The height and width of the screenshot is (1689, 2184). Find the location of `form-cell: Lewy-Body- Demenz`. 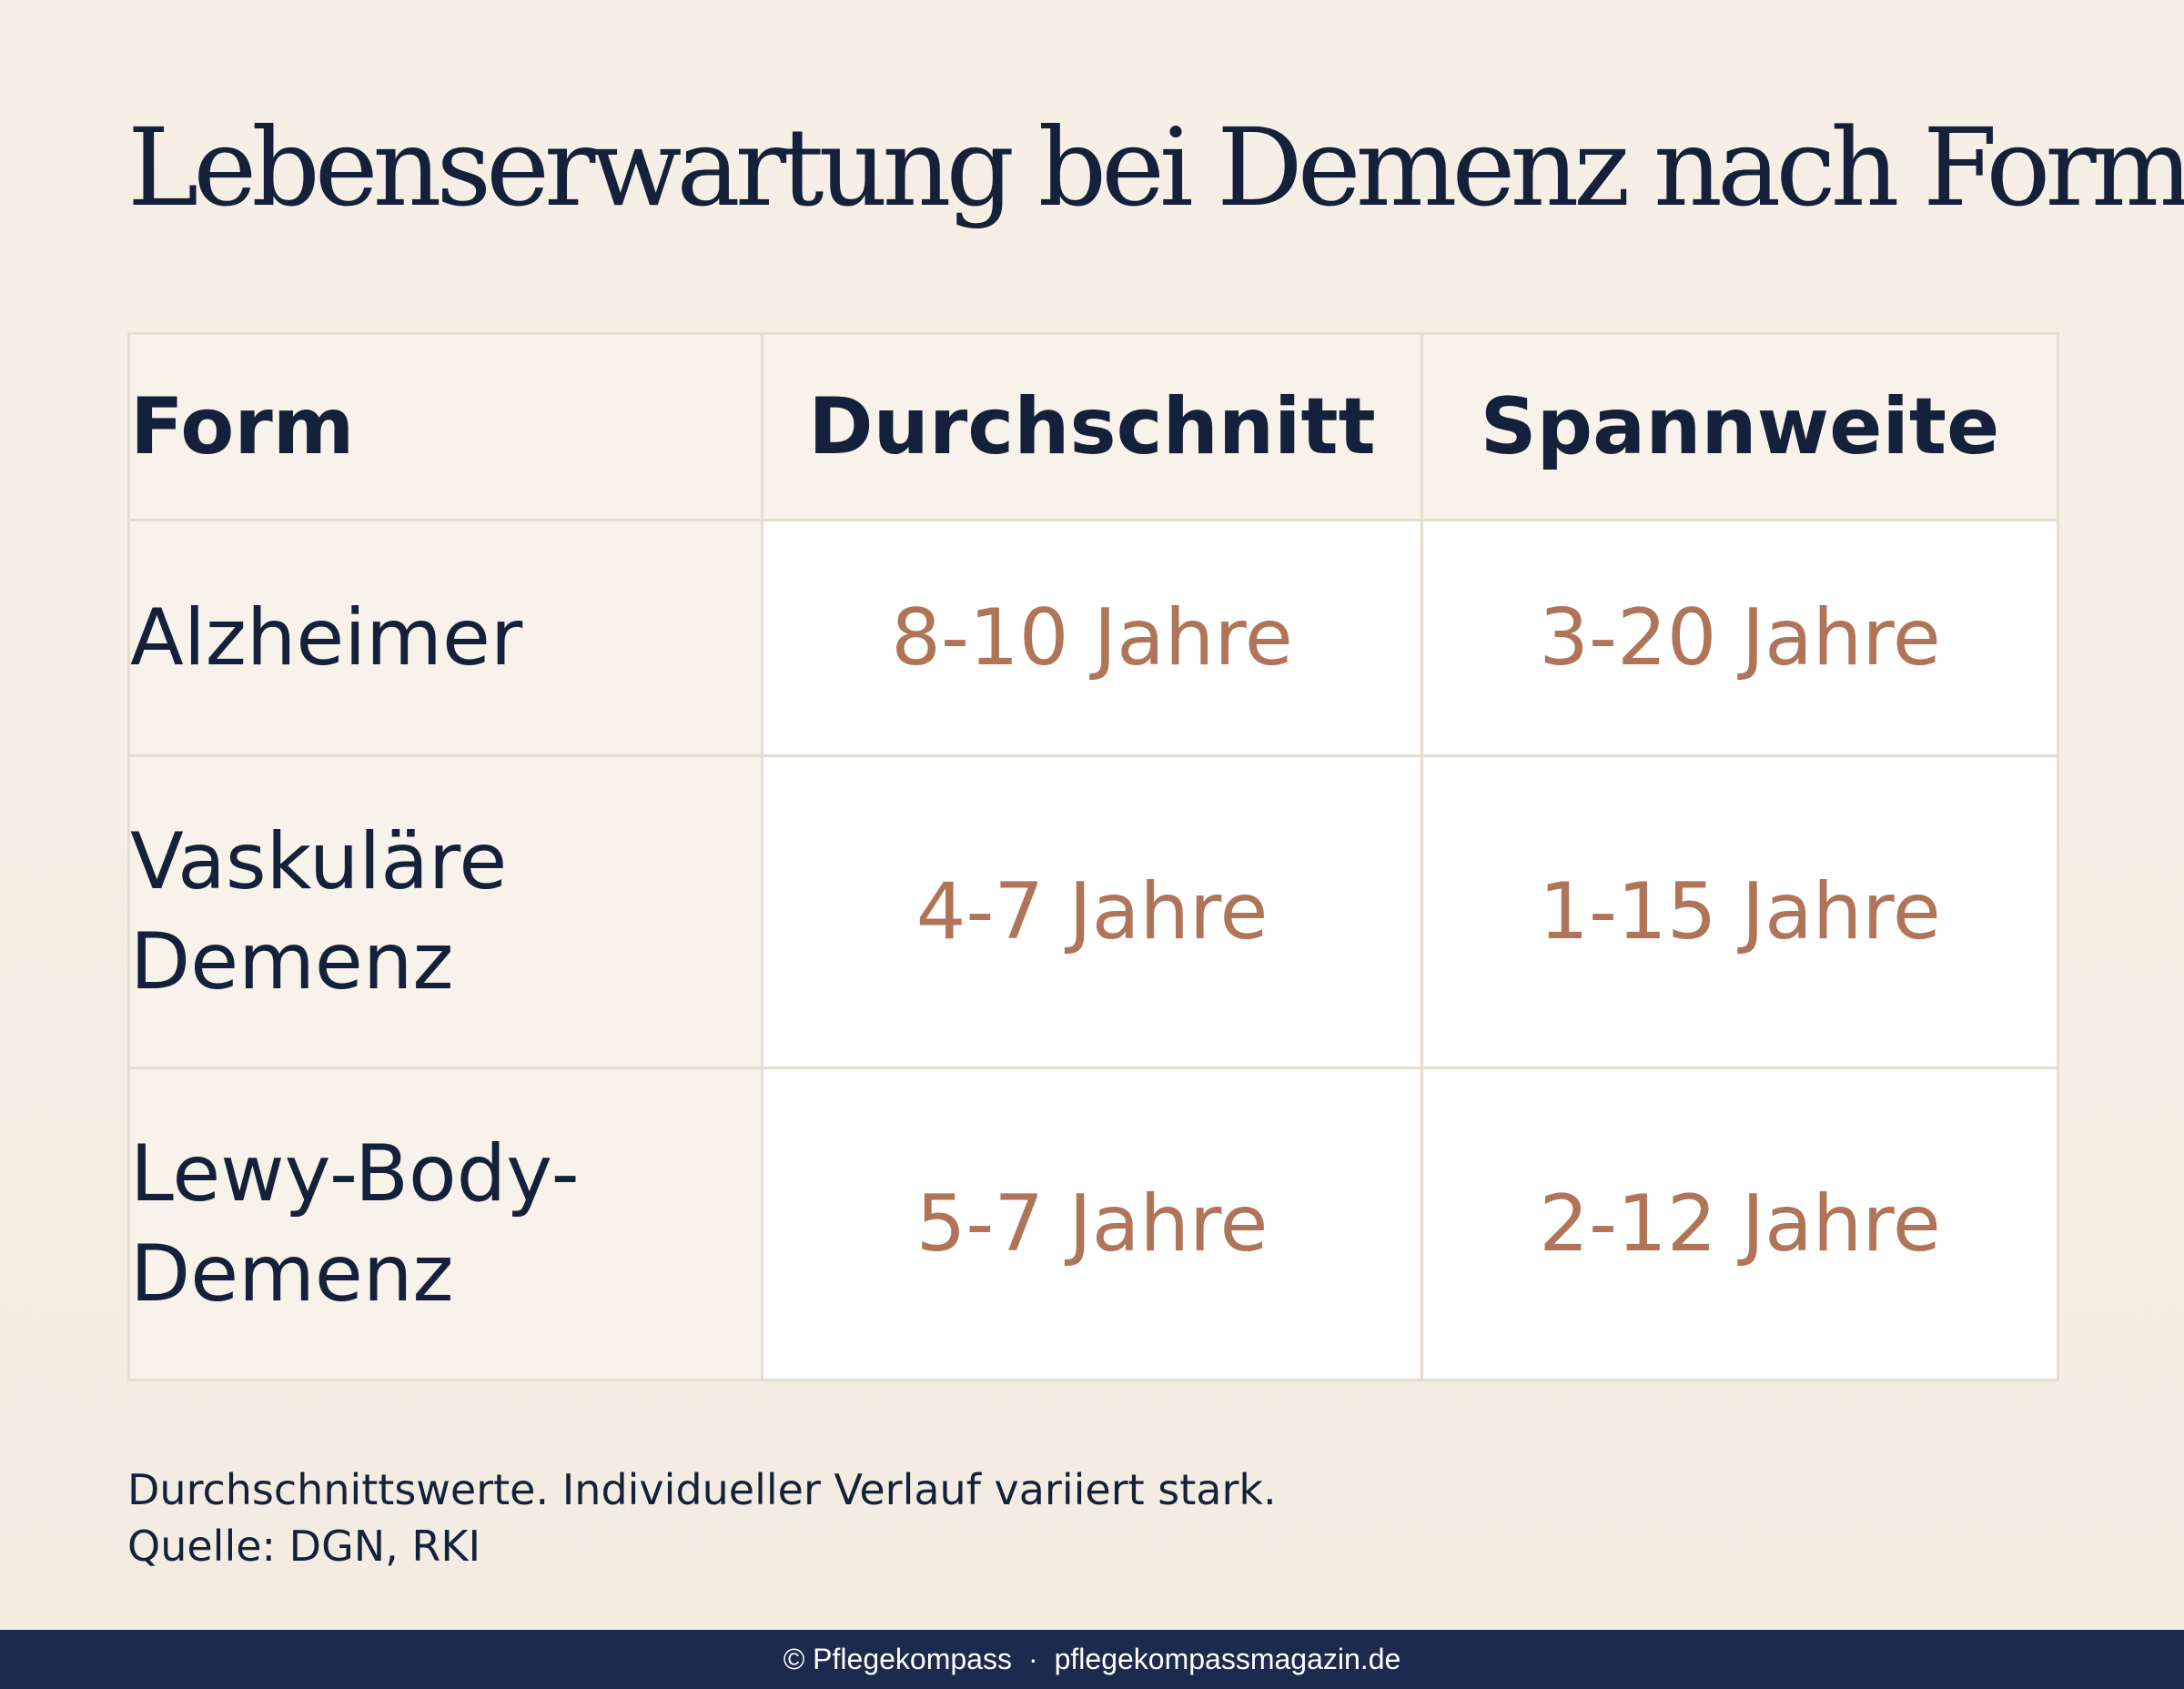

form-cell: Lewy-Body- Demenz is located at coordinates (445, 1224).